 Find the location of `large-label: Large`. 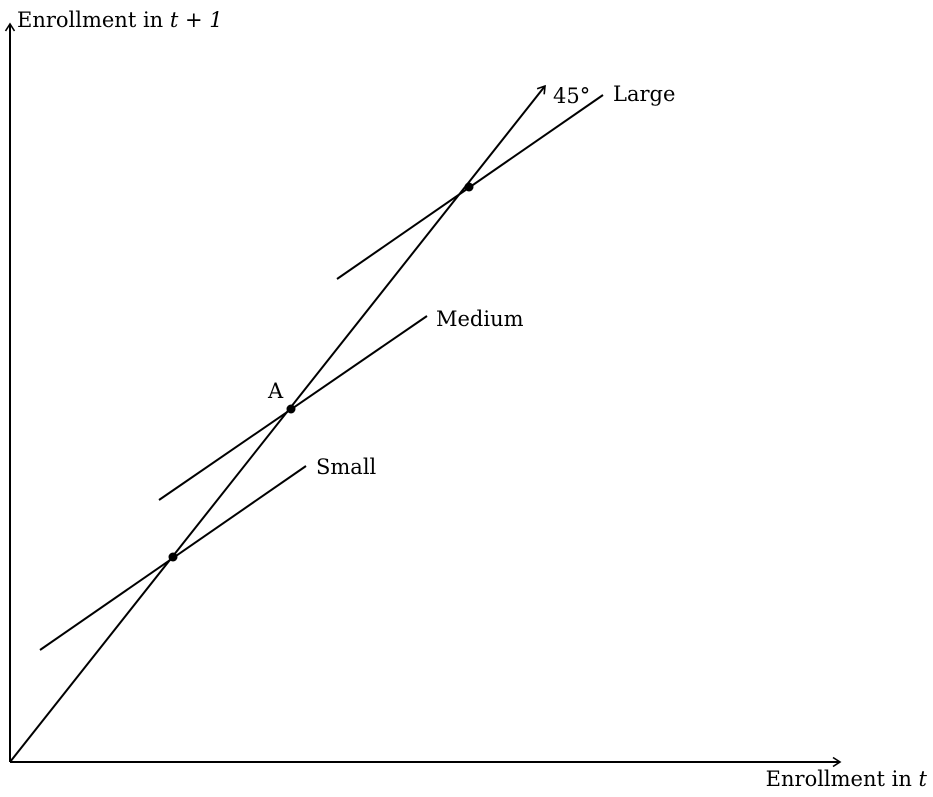

large-label: Large is located at coordinates (644, 94).